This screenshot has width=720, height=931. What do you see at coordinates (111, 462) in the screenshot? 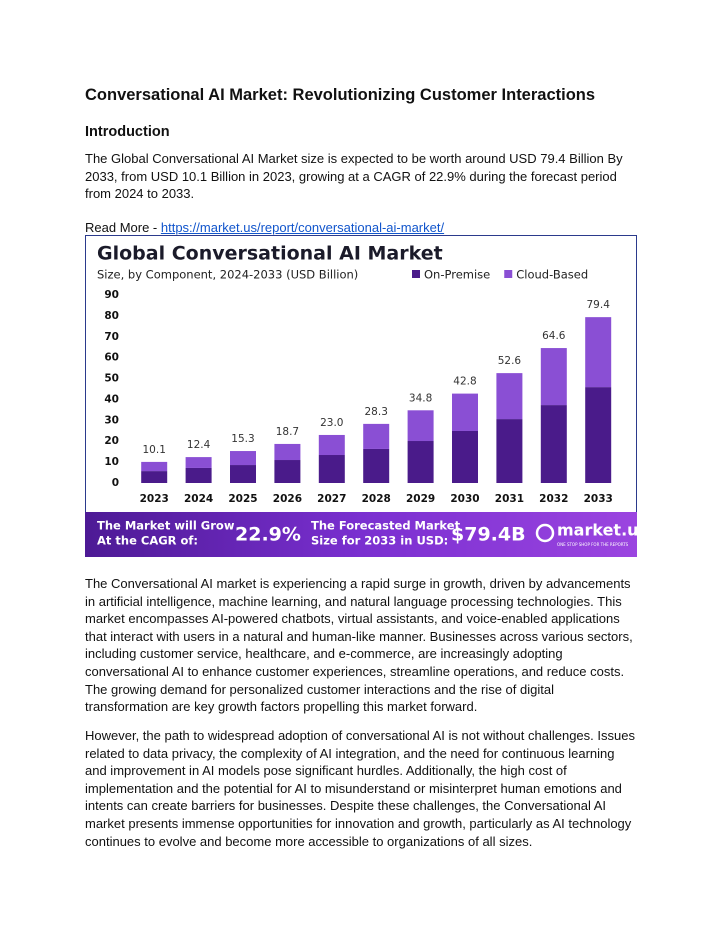
I see `y-tick-label: 10` at bounding box center [111, 462].